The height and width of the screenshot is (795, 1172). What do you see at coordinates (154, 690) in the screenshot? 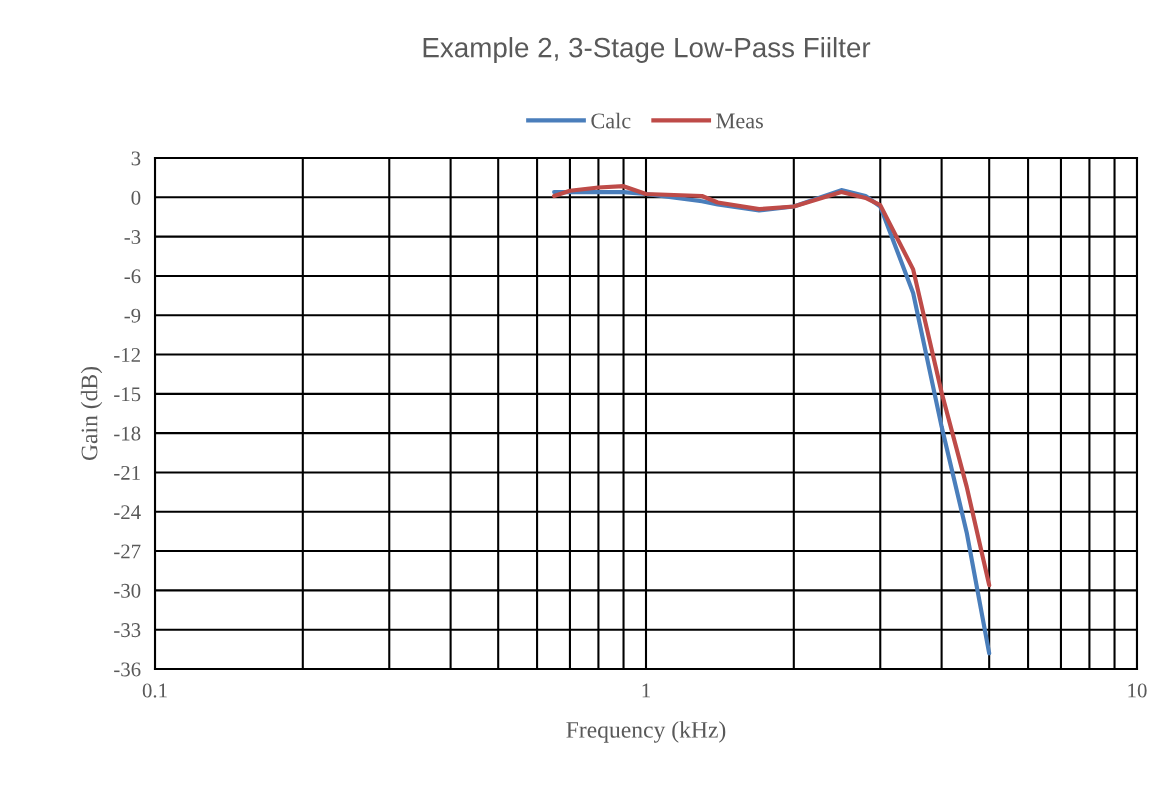
I see `x-tick-label: 0.1` at bounding box center [154, 690].